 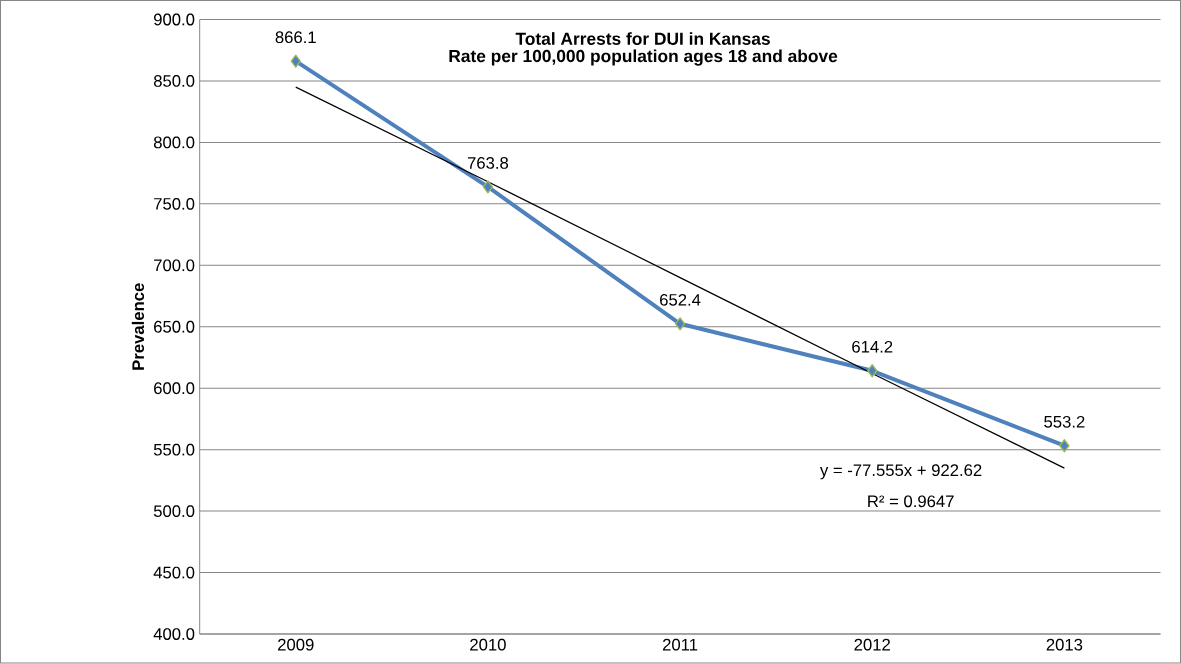 I want to click on x-tick-label: 2010, so click(x=488, y=644).